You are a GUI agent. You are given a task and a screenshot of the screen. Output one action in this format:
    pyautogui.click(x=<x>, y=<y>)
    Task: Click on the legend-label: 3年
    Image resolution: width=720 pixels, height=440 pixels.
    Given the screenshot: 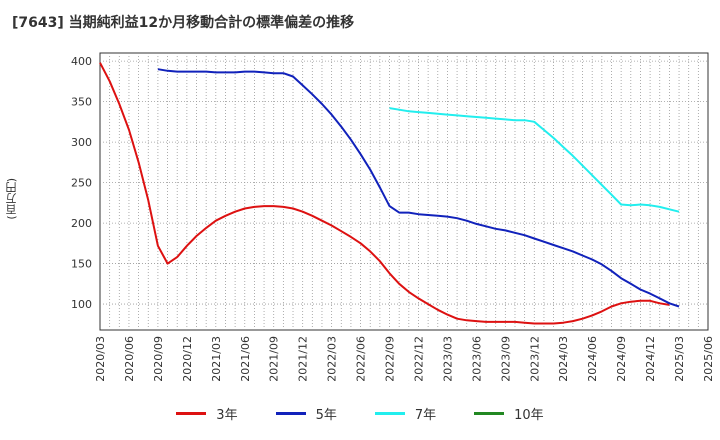 What is the action you would take?
    pyautogui.click(x=227, y=415)
    